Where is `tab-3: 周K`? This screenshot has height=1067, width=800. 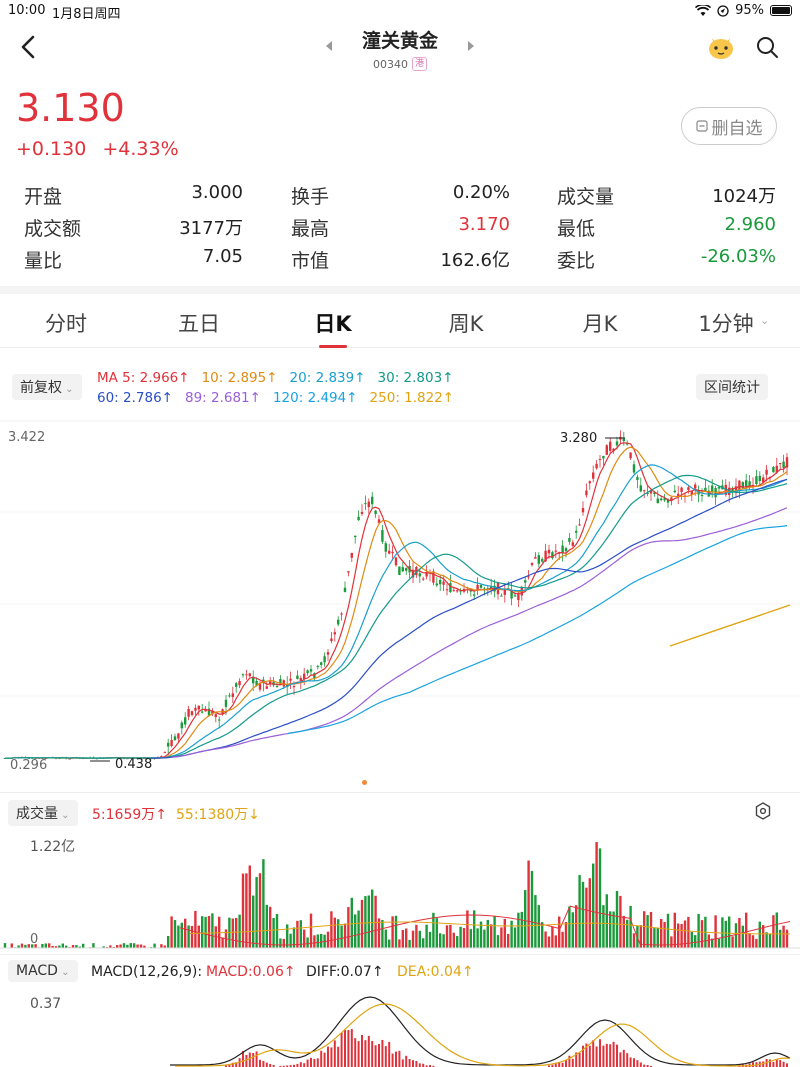
tab-3: 周K is located at coordinates (466, 324).